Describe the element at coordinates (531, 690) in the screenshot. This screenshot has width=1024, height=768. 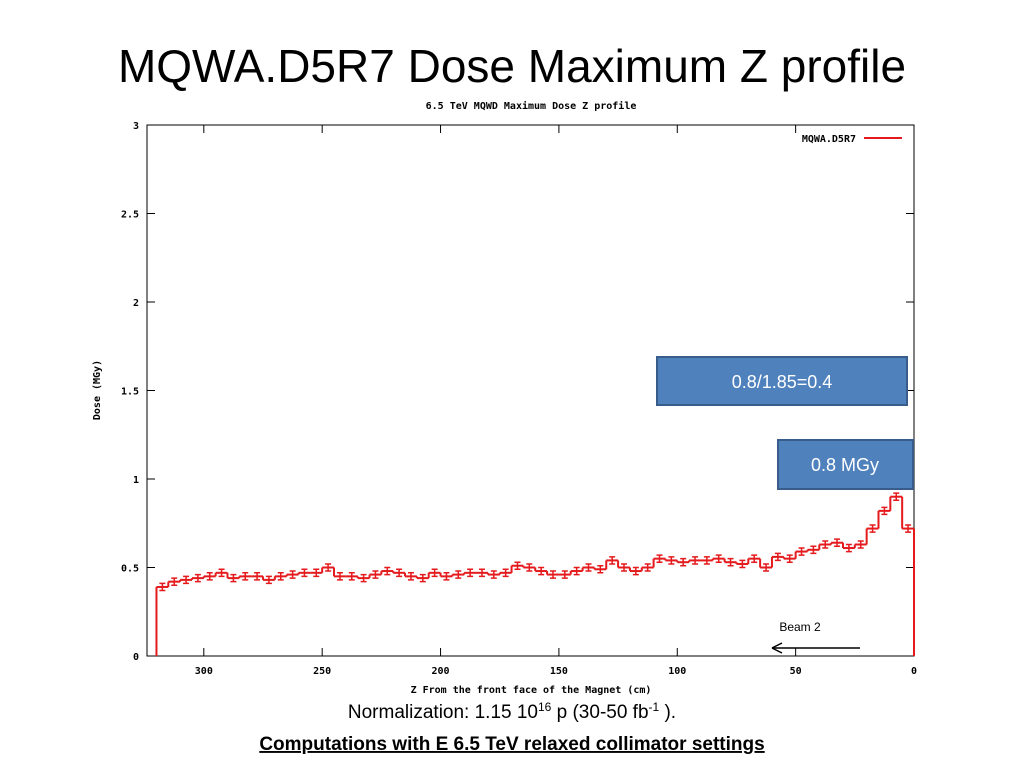
I see `x-axis-label: Z From the front face of the Magnet (cm)` at that location.